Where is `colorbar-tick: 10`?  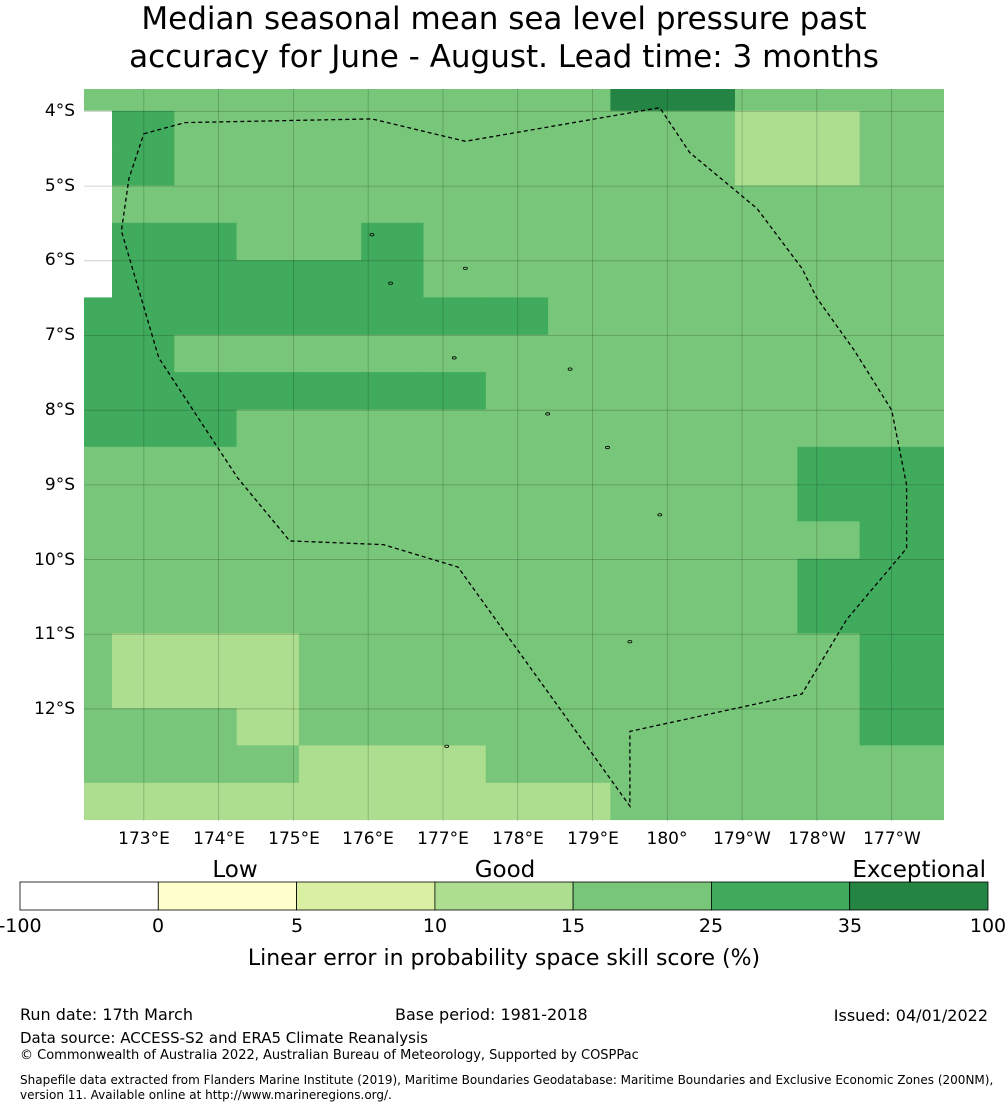
colorbar-tick: 10 is located at coordinates (435, 926).